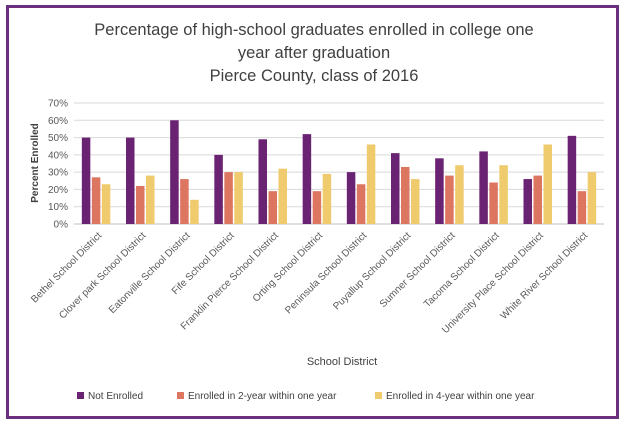  Describe the element at coordinates (372, 271) in the screenshot. I see `x-tick-label: Puyallup School District` at that location.